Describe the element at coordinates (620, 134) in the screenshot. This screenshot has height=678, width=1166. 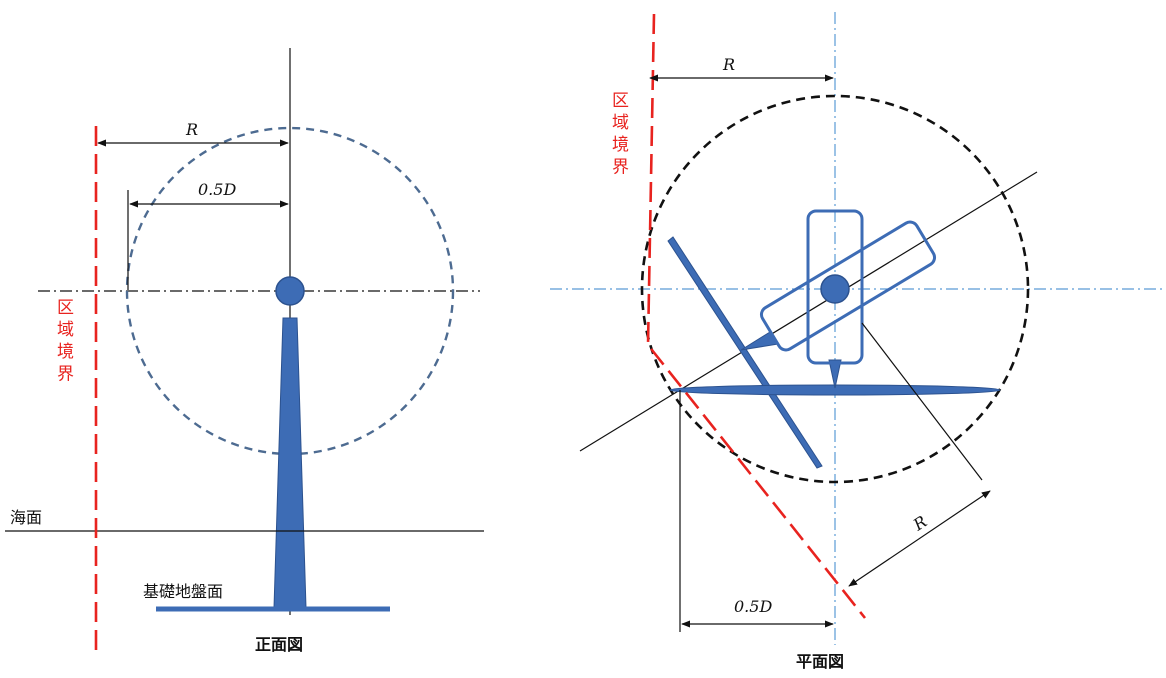
I see `plan-boundary-label: 区域境界` at that location.